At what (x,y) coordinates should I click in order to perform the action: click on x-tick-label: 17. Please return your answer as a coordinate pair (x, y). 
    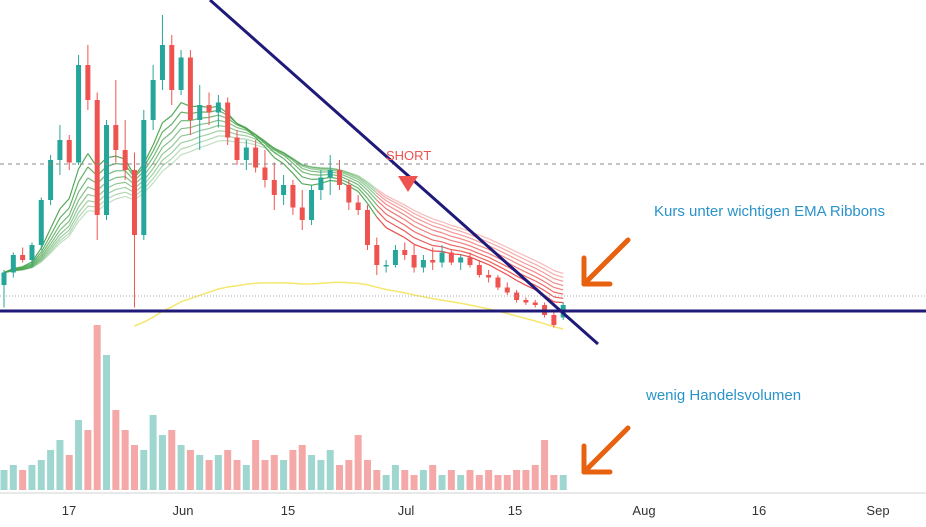
    Looking at the image, I should click on (69, 510).